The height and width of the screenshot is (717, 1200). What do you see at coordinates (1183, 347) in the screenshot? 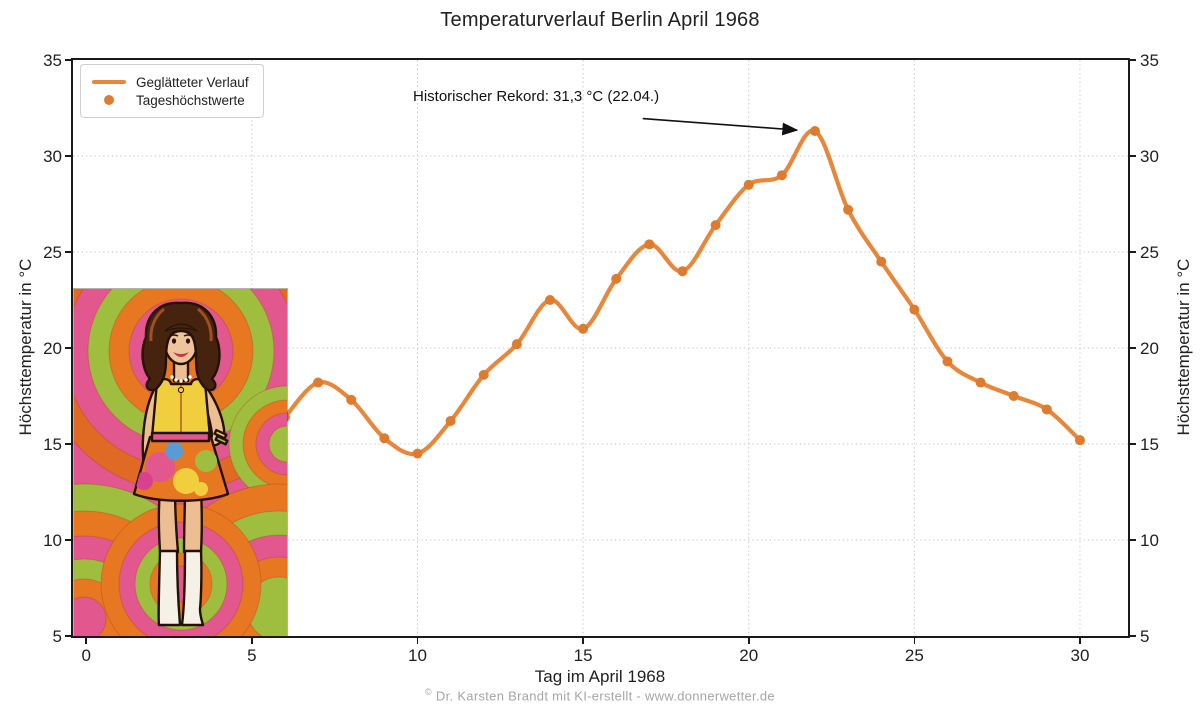
I see `y-axis-label-right: Höchsttemperatur in °C` at bounding box center [1183, 347].